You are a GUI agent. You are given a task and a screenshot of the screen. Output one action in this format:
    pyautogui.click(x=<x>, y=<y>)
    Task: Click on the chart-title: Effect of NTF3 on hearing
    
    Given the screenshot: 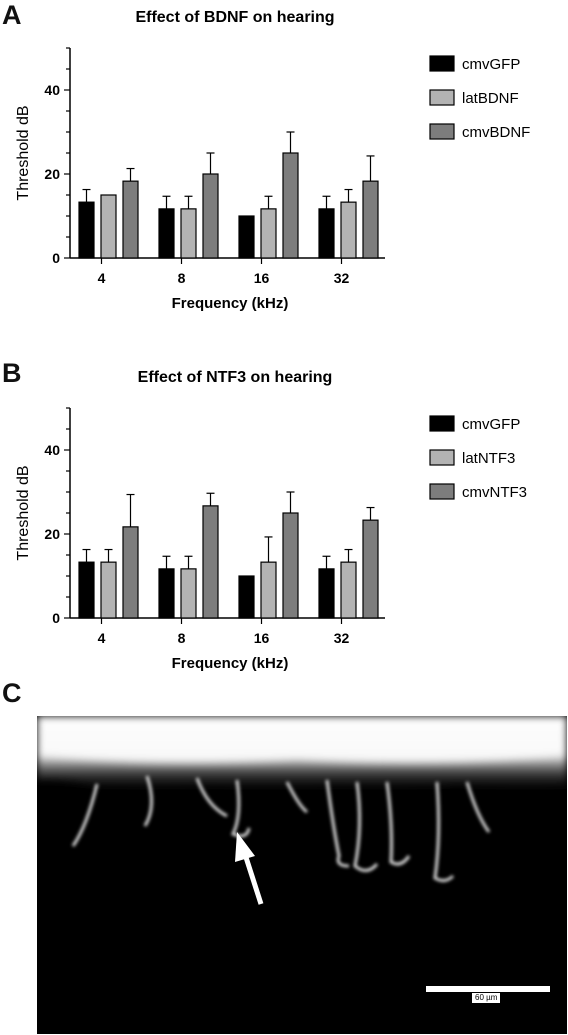 What is the action you would take?
    pyautogui.click(x=235, y=377)
    